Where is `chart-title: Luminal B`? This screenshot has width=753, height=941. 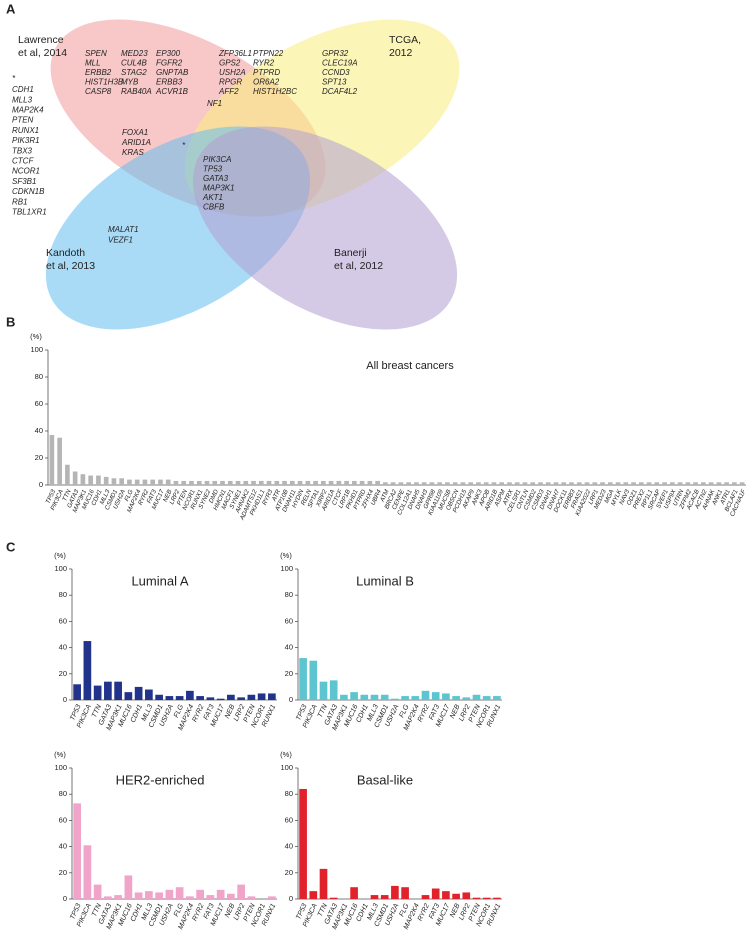 chart-title: Luminal B is located at coordinates (385, 580).